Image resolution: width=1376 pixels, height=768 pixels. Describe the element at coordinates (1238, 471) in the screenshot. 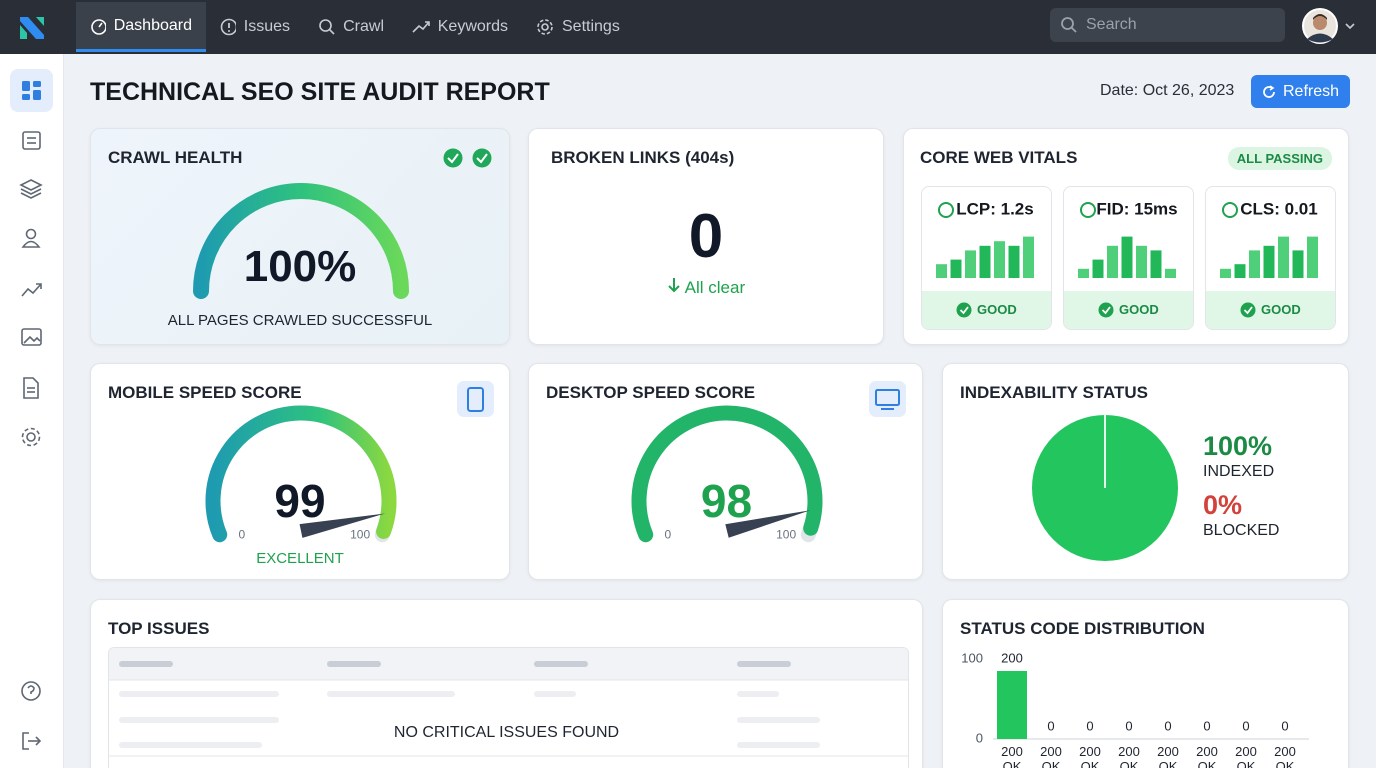

I see `pie-category: INDEXED` at that location.